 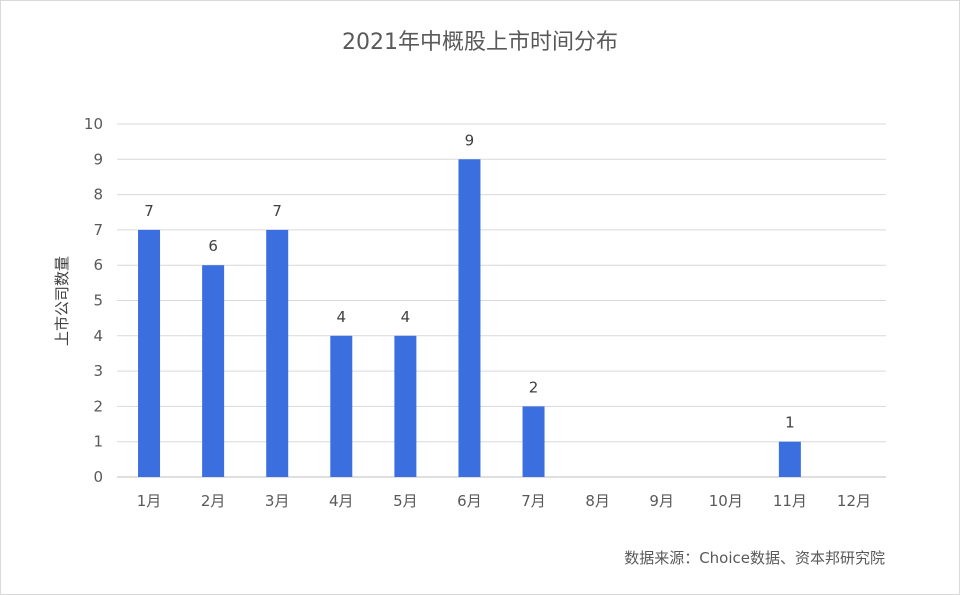 What do you see at coordinates (469, 501) in the screenshot?
I see `x-tick-label: 6月` at bounding box center [469, 501].